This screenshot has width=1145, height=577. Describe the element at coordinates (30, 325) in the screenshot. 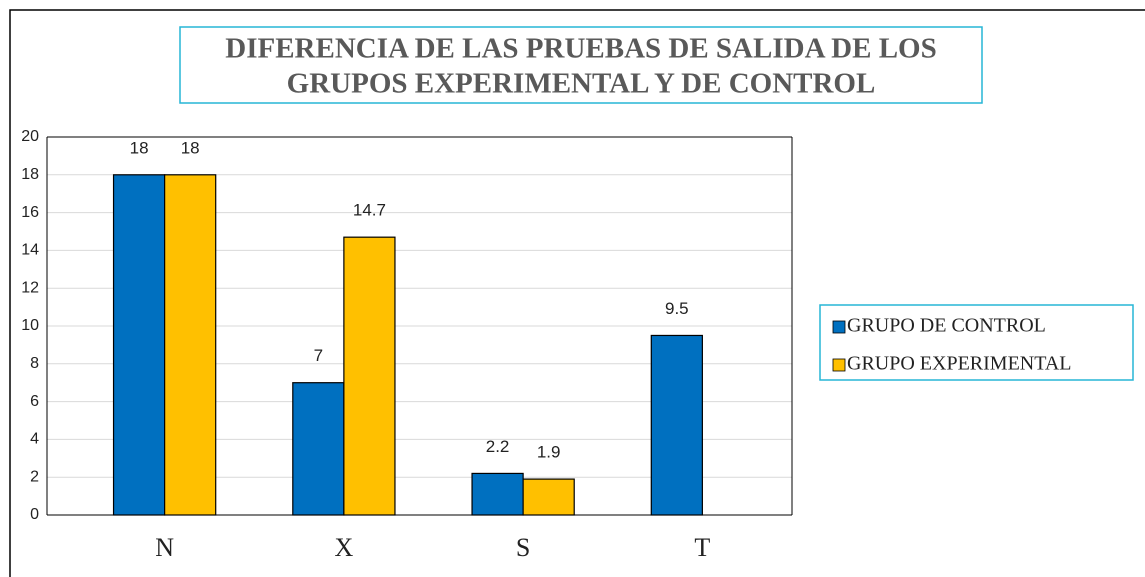

I see `y-tick-label: 10` at that location.